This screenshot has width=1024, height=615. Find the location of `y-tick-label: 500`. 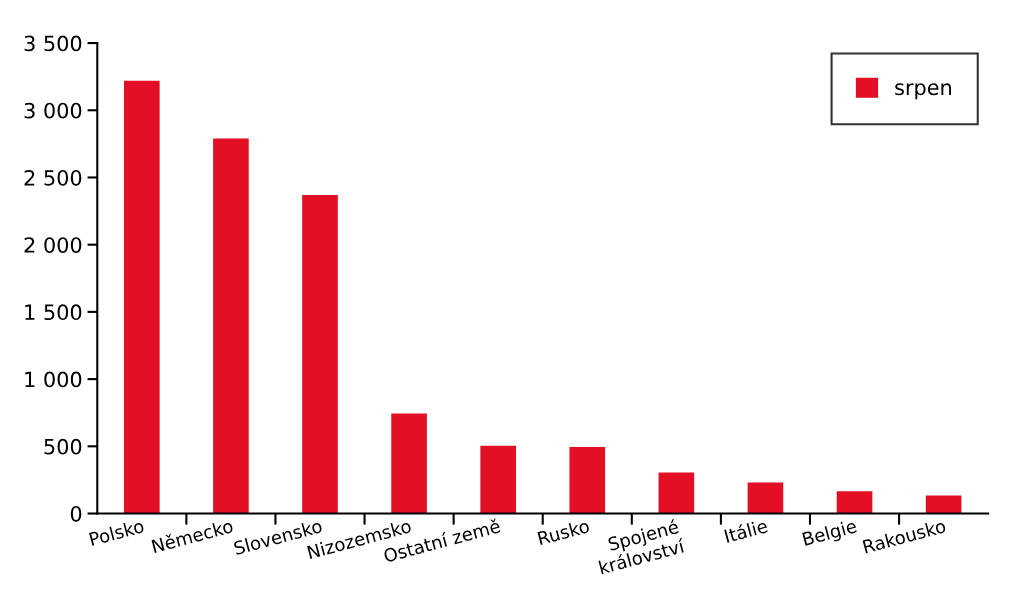

y-tick-label: 500 is located at coordinates (63, 446).